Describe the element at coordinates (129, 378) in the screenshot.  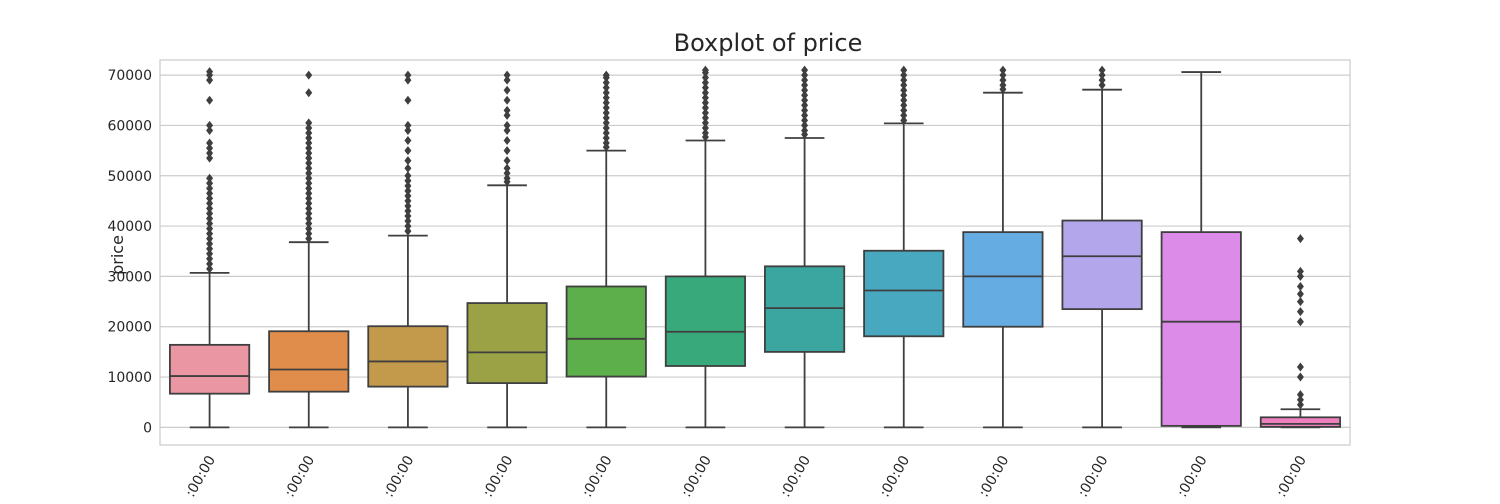
I see `y-tick-label: 10000` at that location.